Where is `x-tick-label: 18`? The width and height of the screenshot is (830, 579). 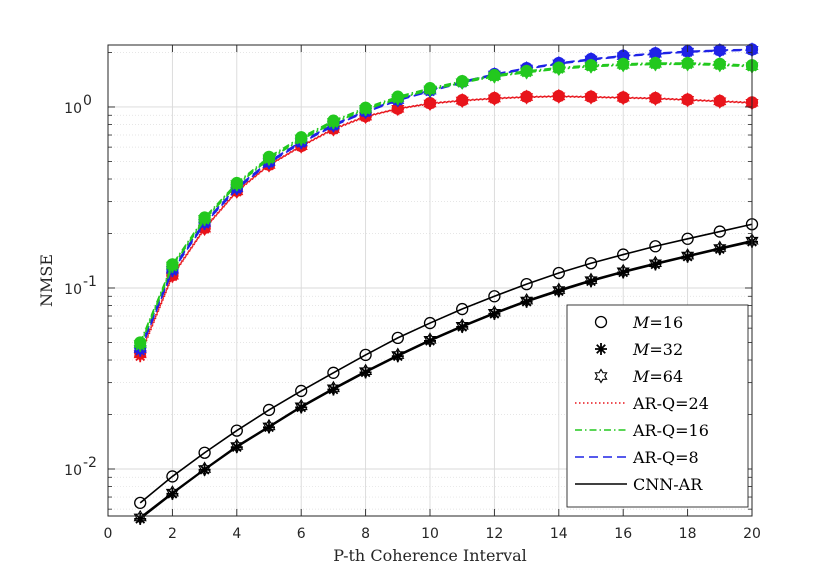
x-tick-label: 18 is located at coordinates (688, 534).